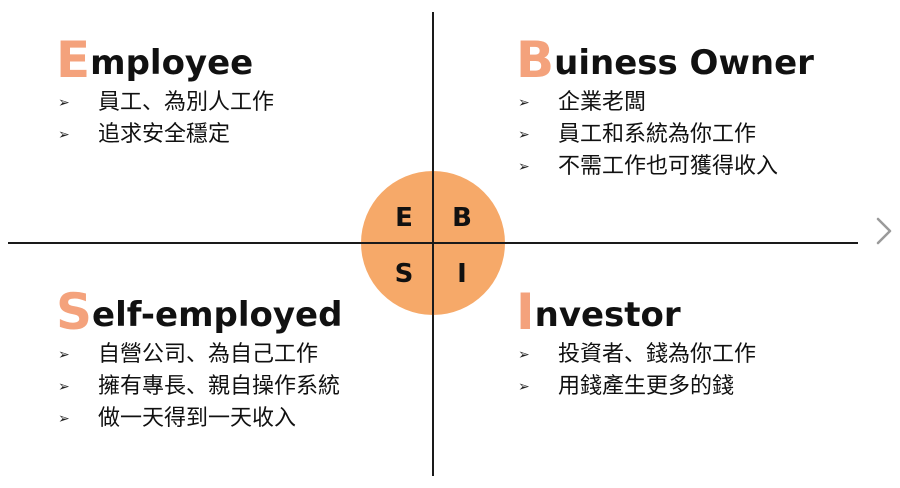 The height and width of the screenshot is (488, 900). Describe the element at coordinates (404, 274) in the screenshot. I see `center-letter-s: S` at that location.